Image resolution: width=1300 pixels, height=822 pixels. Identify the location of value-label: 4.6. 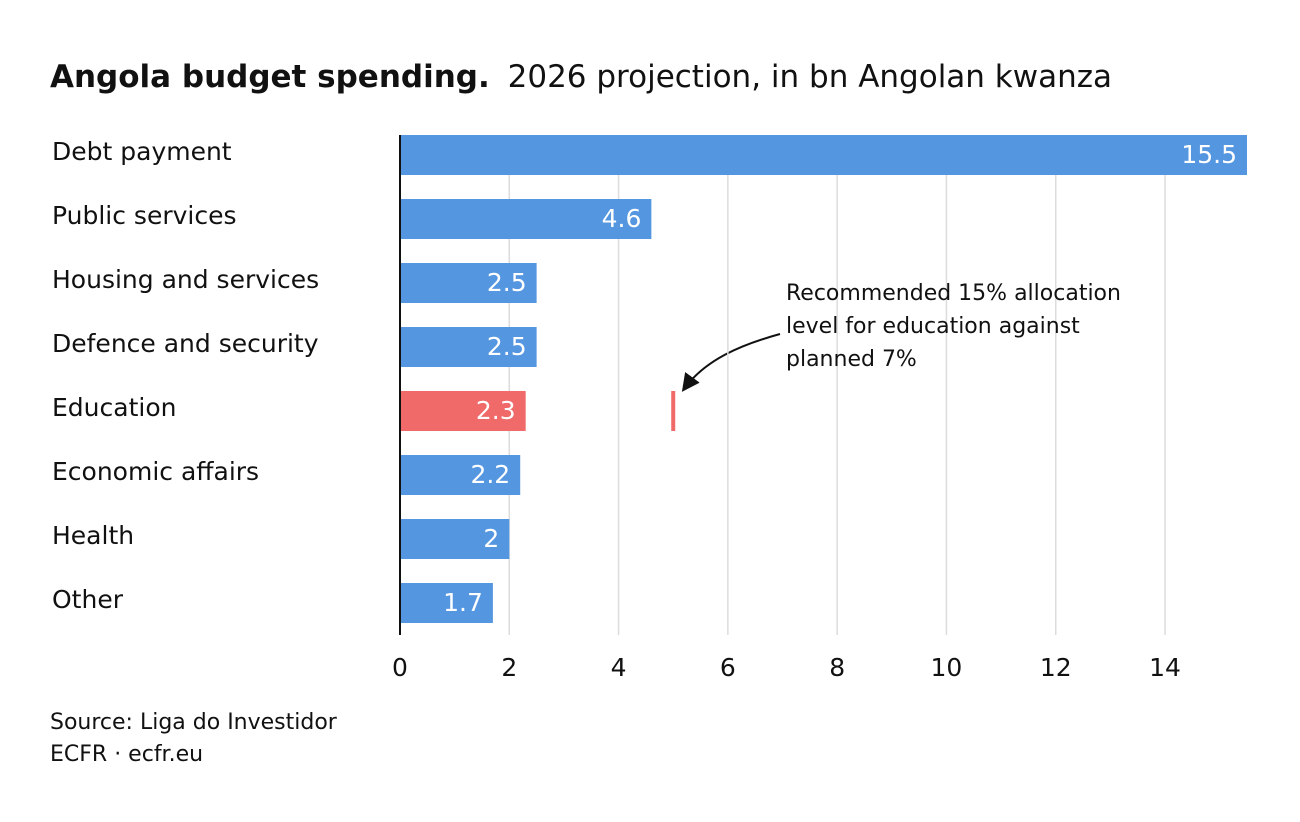
(622, 218).